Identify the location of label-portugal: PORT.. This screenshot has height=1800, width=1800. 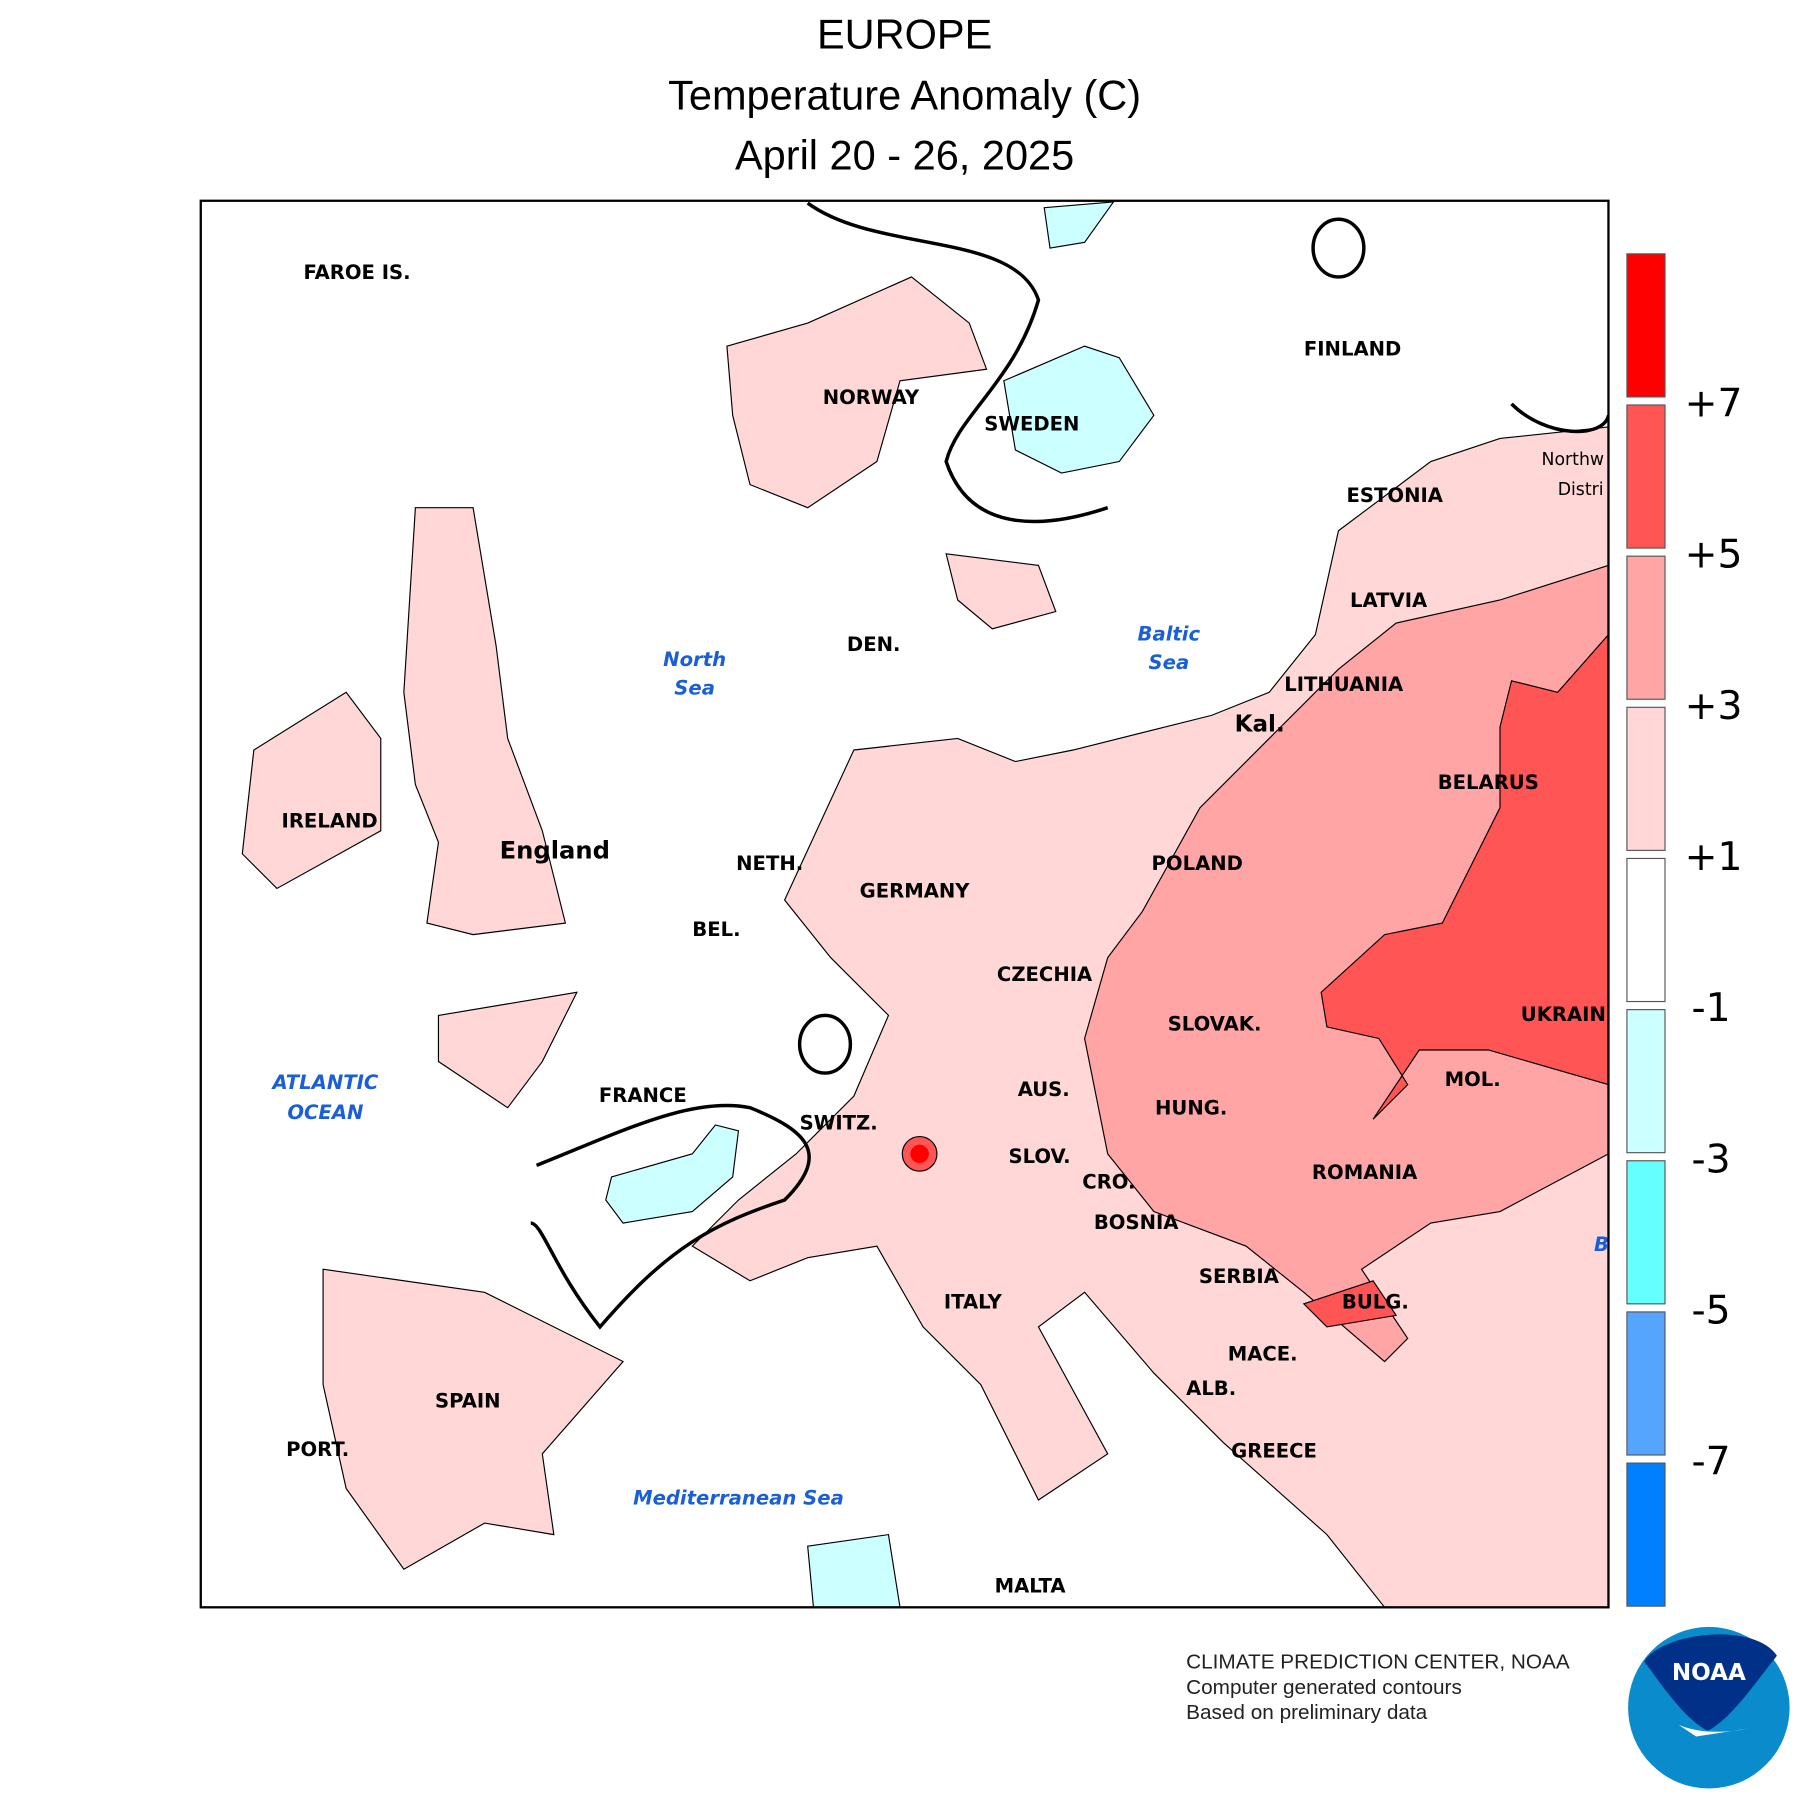
(317, 1449).